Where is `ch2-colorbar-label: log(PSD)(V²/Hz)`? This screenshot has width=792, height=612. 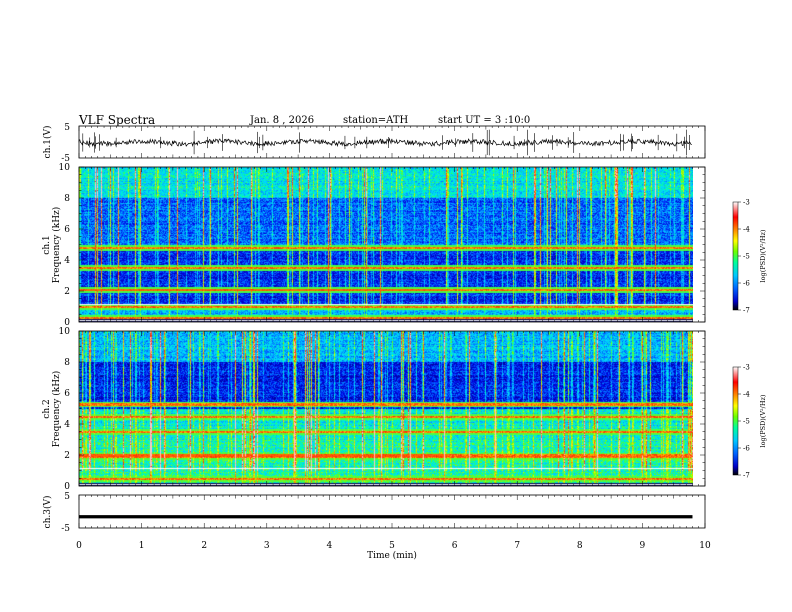
ch2-colorbar-label: log(PSD)(V²/Hz) is located at coordinates (763, 420).